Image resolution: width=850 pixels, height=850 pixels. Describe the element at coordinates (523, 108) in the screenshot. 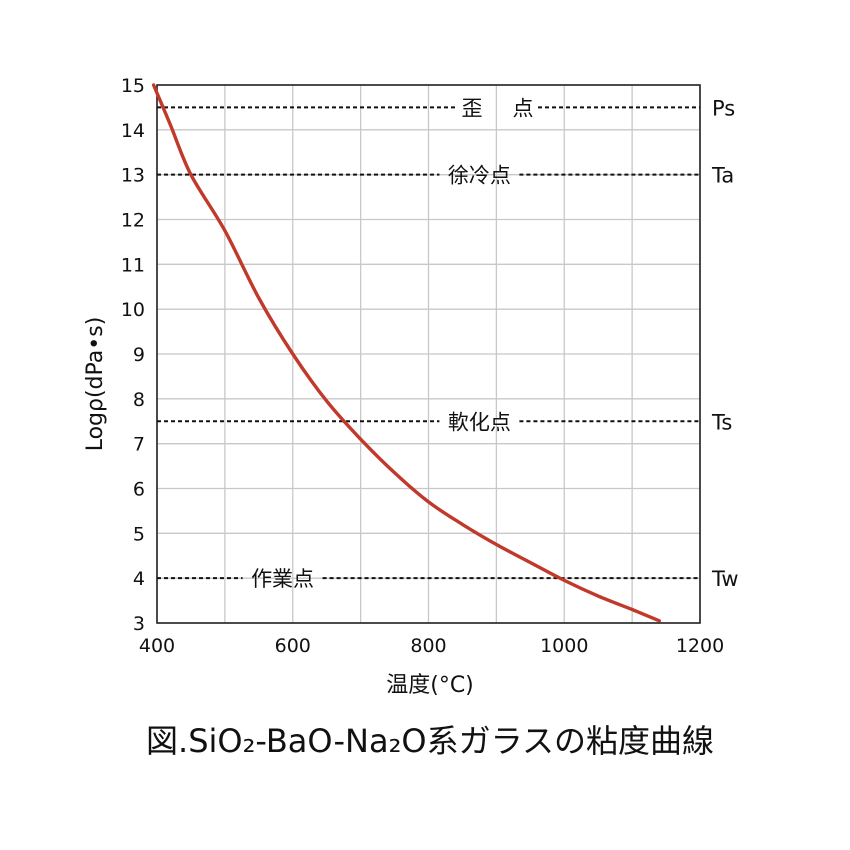

I see `ref-label-right: 点` at that location.